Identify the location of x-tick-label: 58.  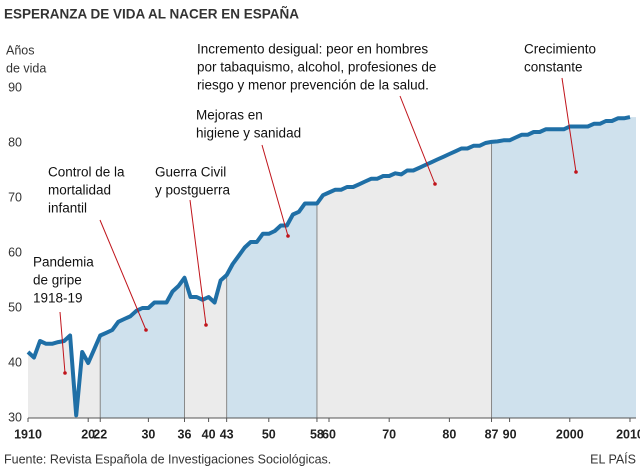
(317, 434).